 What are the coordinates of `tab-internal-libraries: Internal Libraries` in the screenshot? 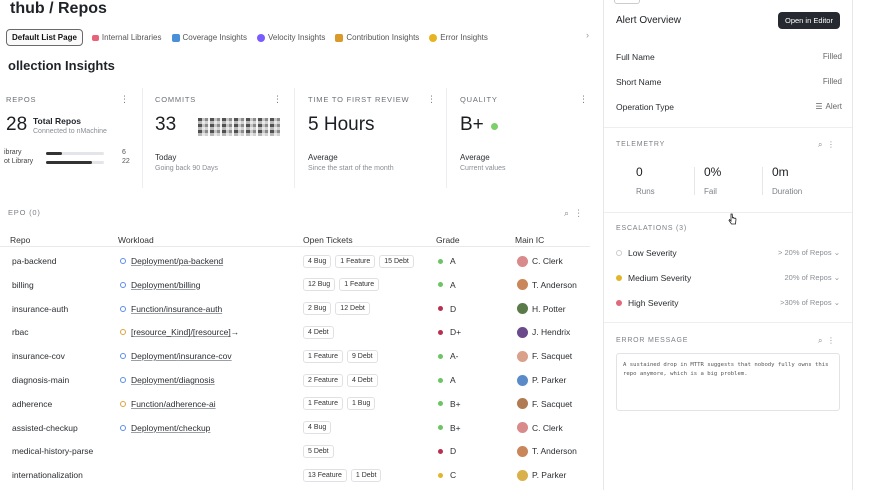 It's located at (127, 37).